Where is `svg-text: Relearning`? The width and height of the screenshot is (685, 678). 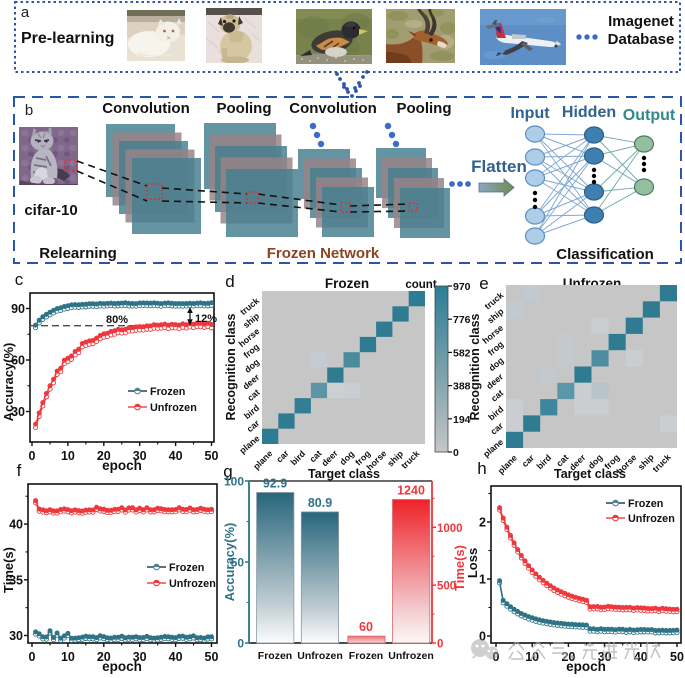 svg-text: Relearning is located at coordinates (78, 253).